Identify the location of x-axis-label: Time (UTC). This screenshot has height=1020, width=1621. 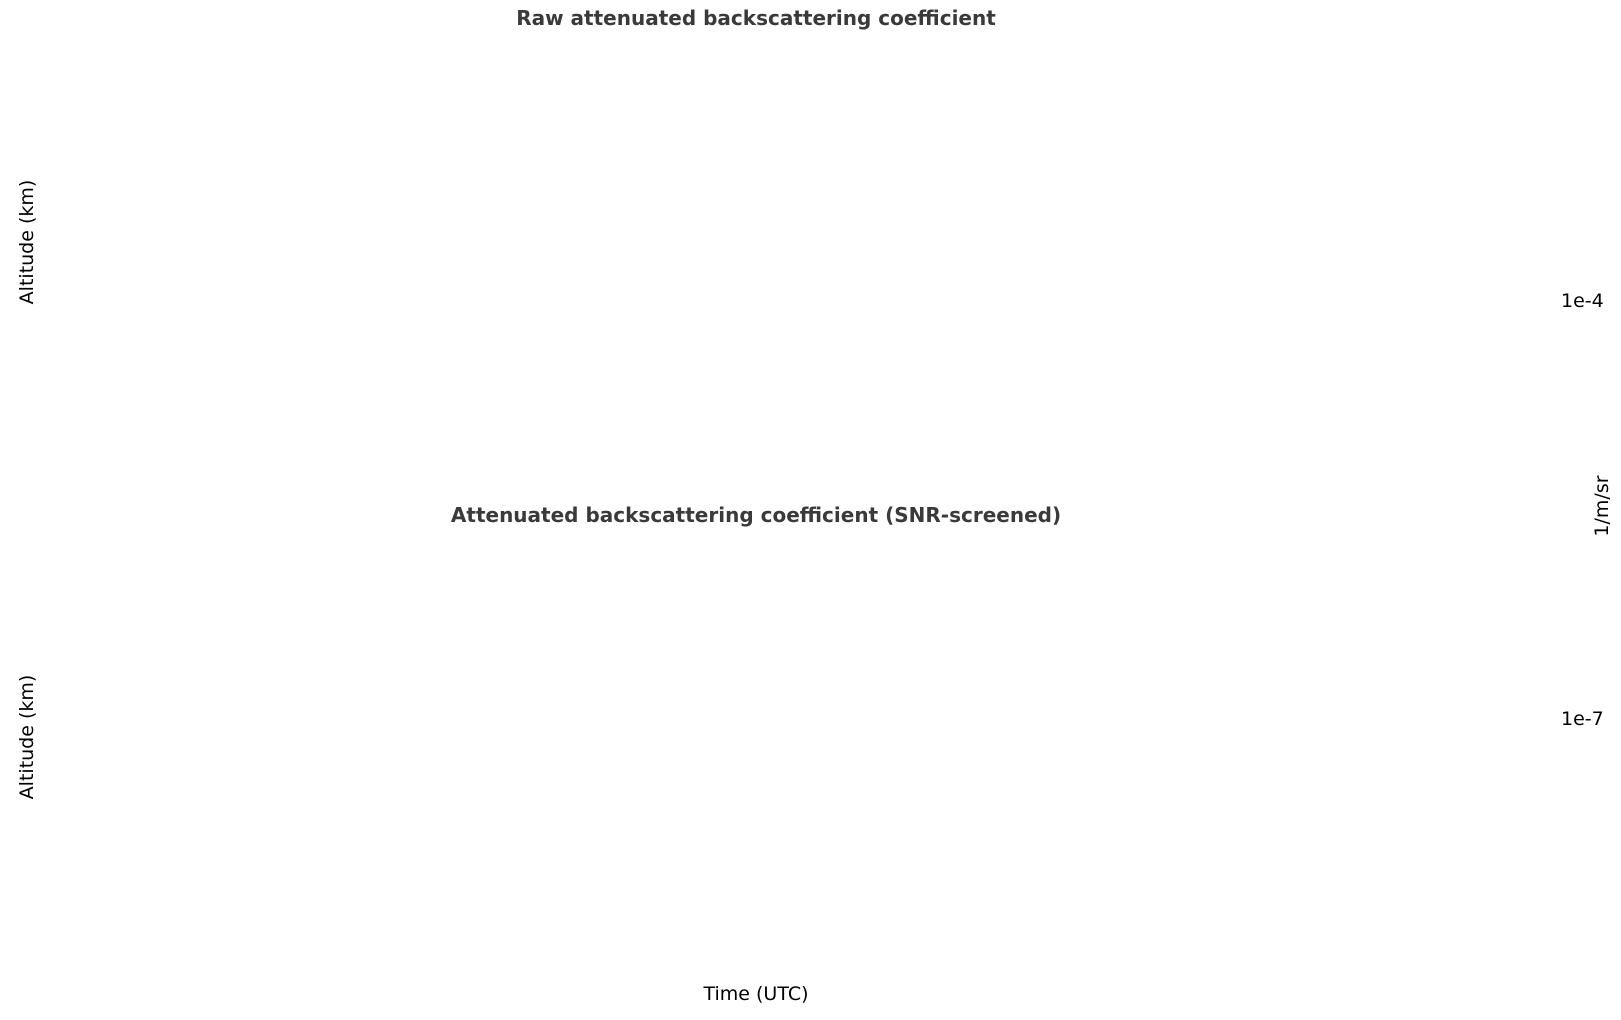
(756, 994).